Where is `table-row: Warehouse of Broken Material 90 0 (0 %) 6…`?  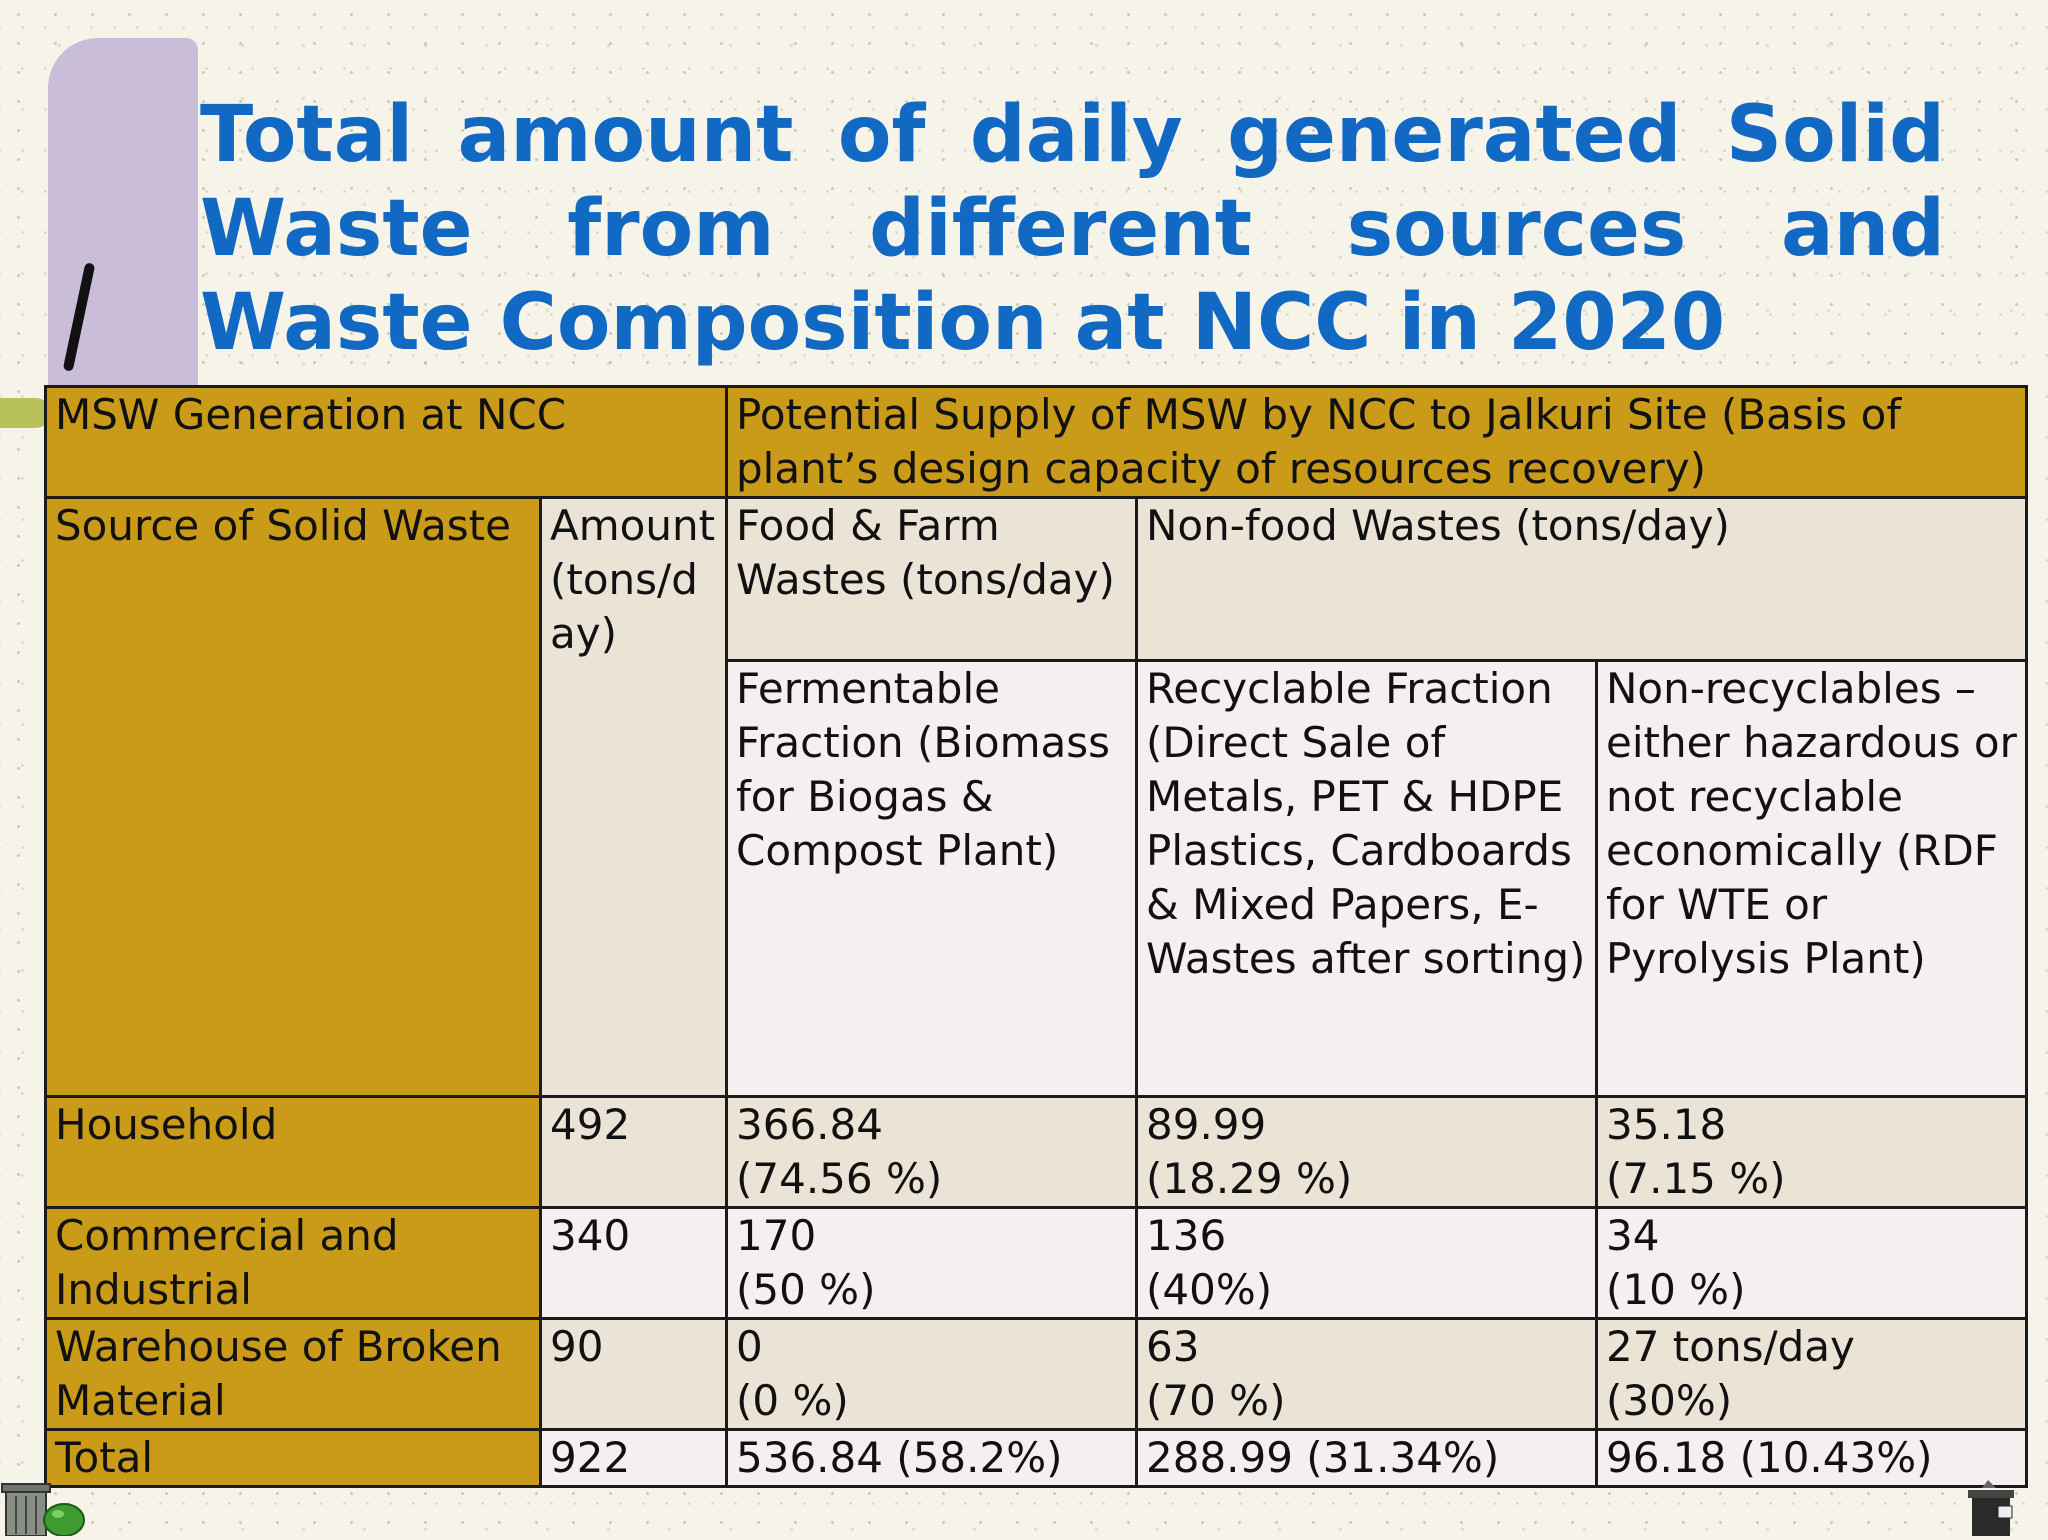 table-row: Warehouse of Broken Material 90 0 (0 %) 6… is located at coordinates (1036, 1374).